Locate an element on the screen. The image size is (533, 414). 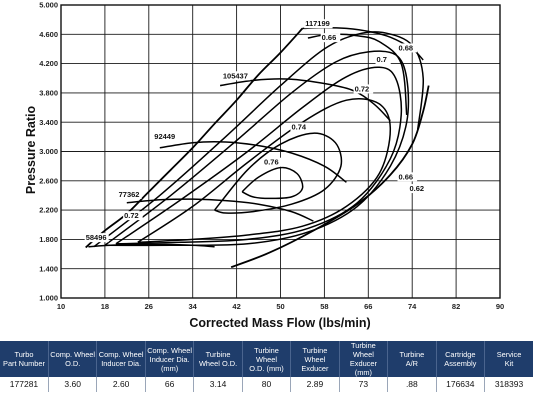
cell-turbine-ar: .88 is located at coordinates (412, 384).